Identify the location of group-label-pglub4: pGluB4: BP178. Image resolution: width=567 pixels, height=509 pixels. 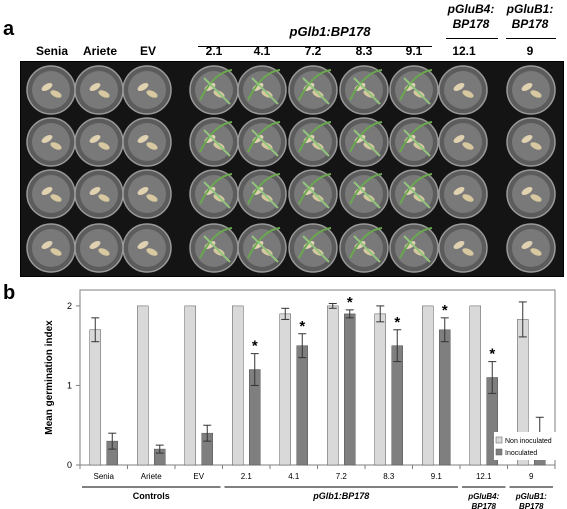
(471, 17).